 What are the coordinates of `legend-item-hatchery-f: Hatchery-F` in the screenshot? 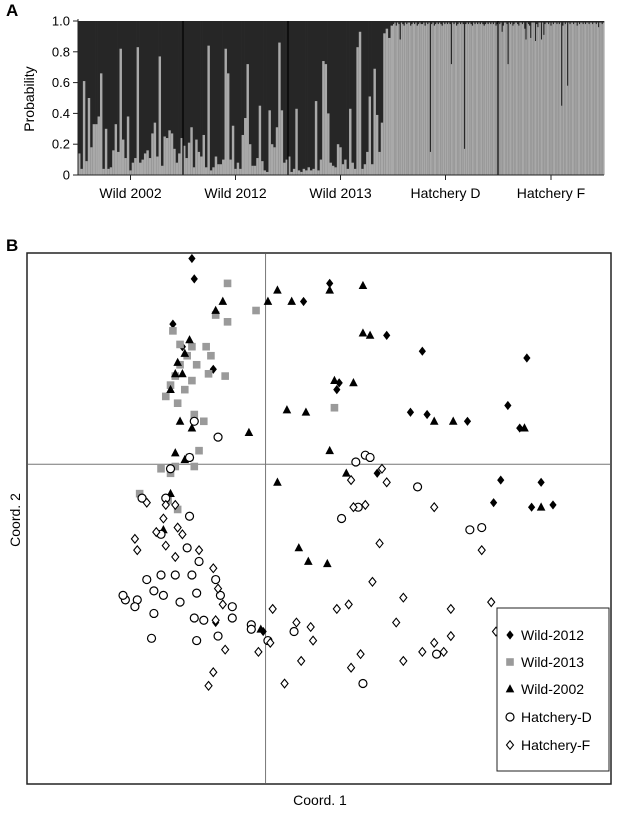 It's located at (547, 745).